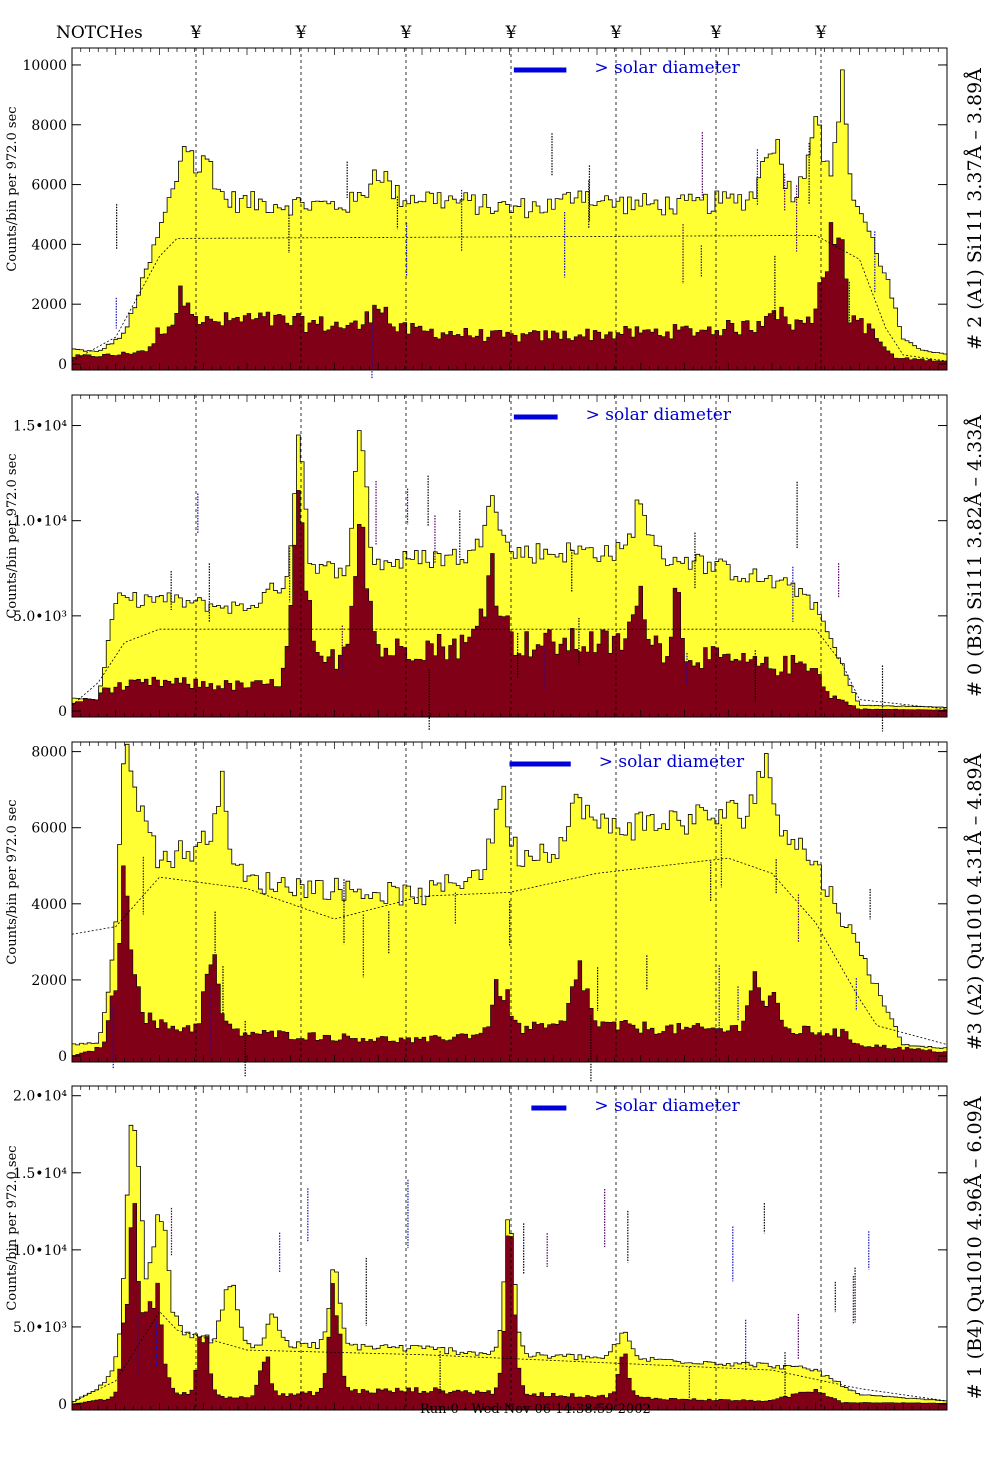  I want to click on notch-markers: ¥ ¥ ¥ ¥ ¥ ¥ ¥, so click(508, 33).